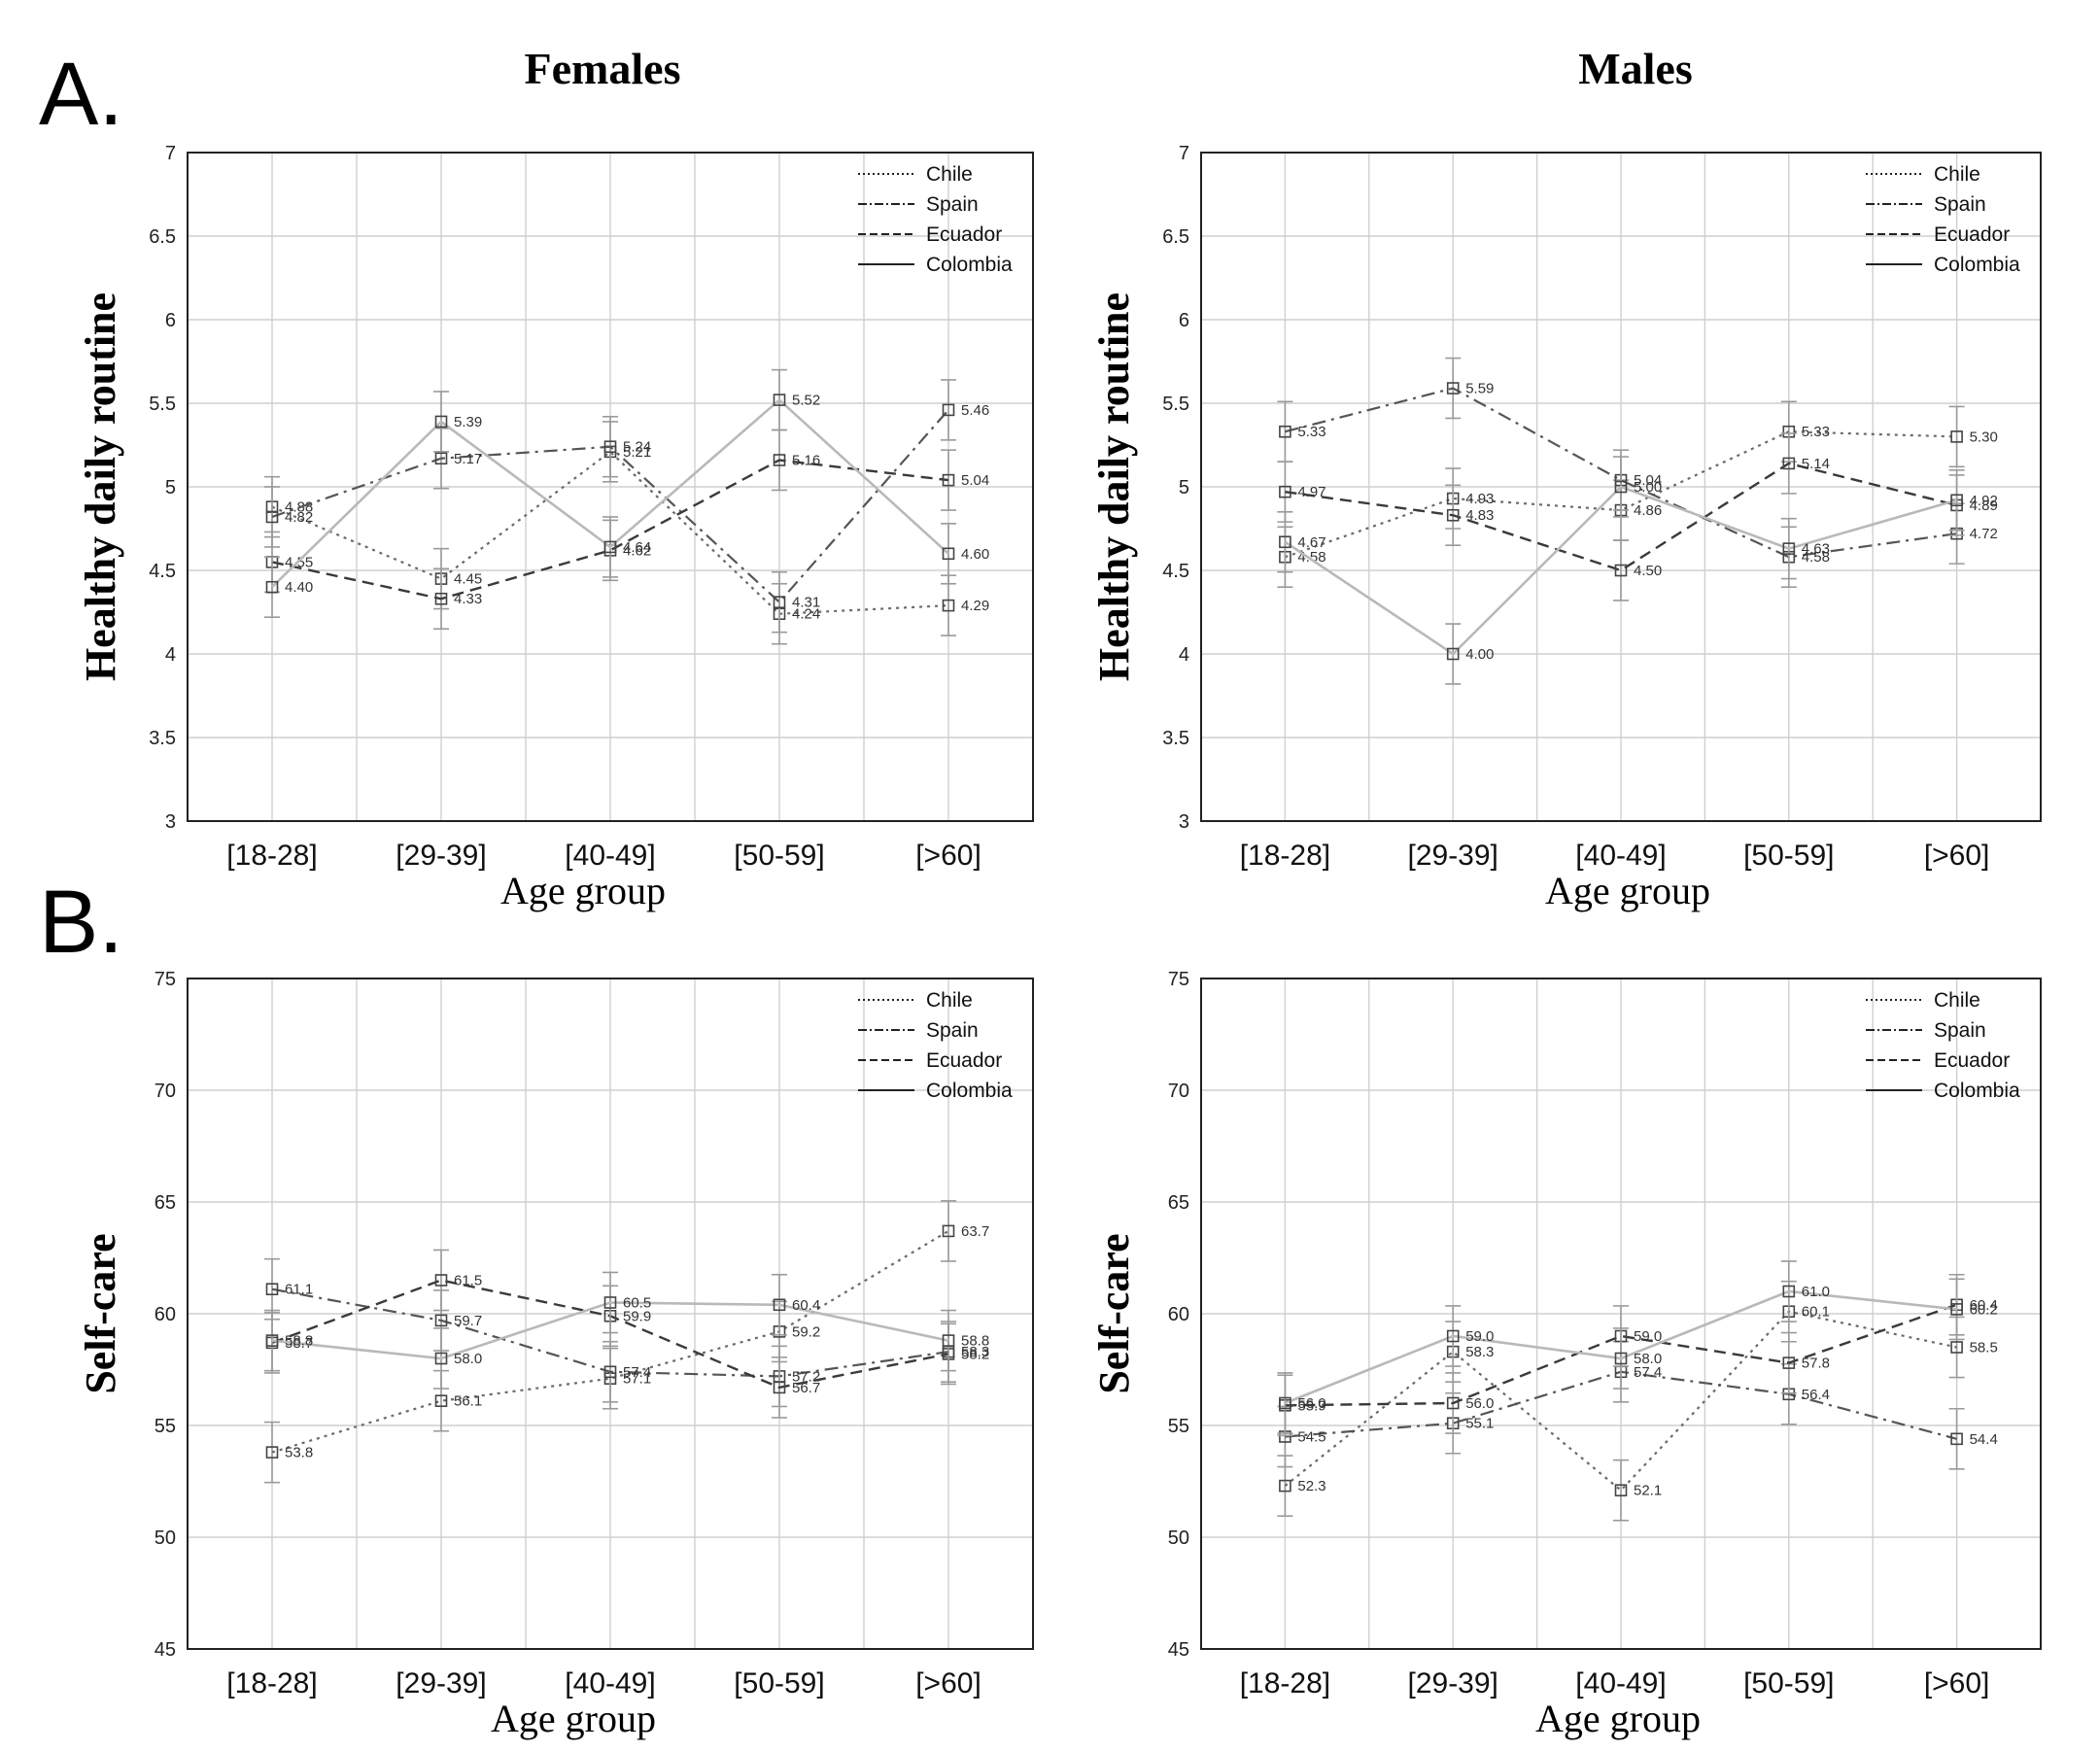  Describe the element at coordinates (610, 1333) in the screenshot. I see `series-line-spain` at that location.